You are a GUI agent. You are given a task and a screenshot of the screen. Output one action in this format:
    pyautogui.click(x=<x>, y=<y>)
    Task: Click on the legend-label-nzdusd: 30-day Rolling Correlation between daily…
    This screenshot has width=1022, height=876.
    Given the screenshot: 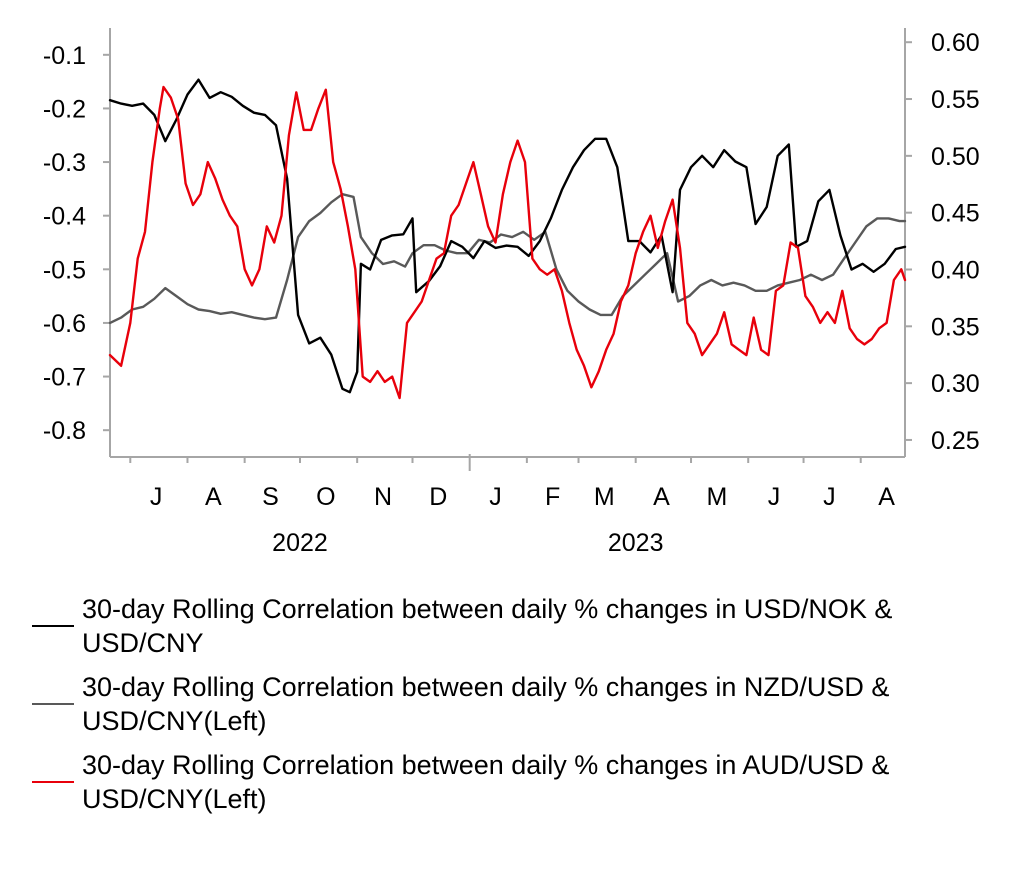 What is the action you would take?
    pyautogui.click(x=486, y=704)
    